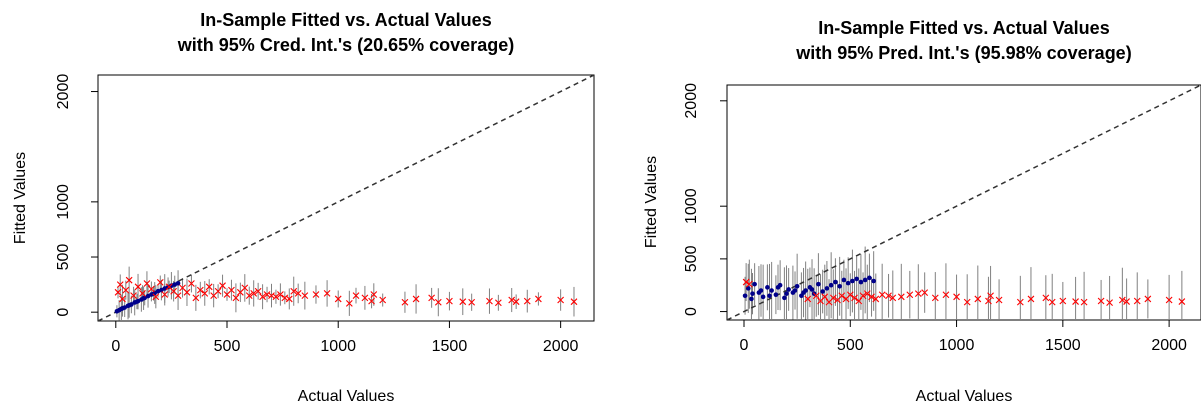 This screenshot has height=410, width=1201. I want to click on y-tick-label: 1000, so click(691, 206).